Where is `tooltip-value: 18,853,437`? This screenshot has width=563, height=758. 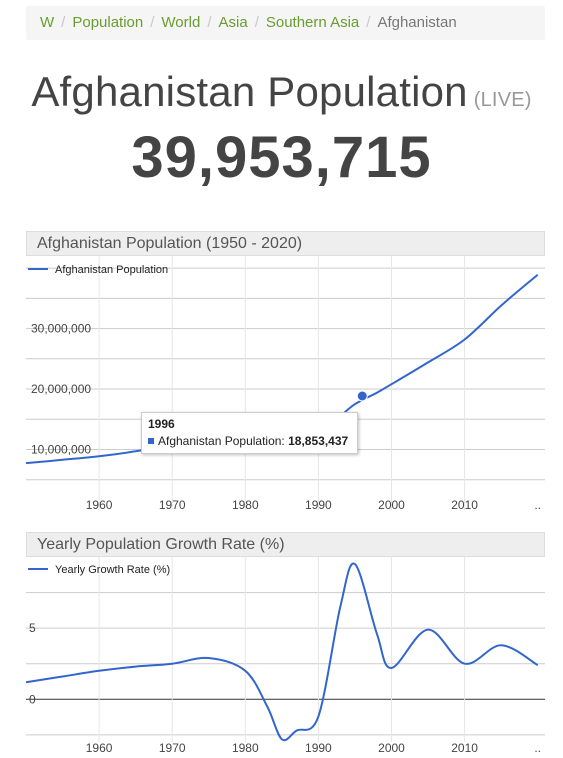 tooltip-value: 18,853,437 is located at coordinates (318, 441).